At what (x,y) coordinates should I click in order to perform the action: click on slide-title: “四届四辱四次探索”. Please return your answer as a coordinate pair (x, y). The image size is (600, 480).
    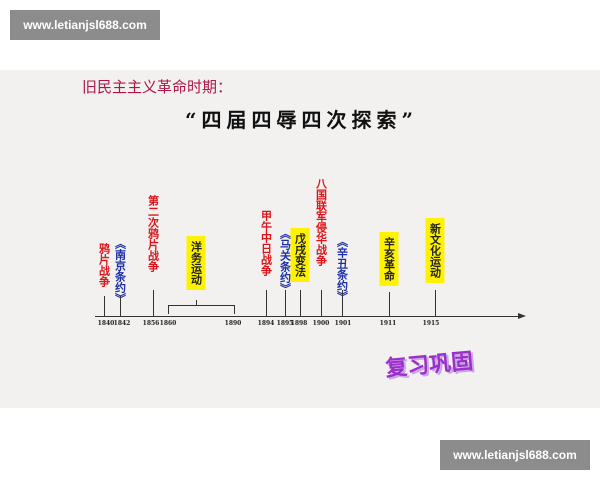
    Looking at the image, I should click on (302, 120).